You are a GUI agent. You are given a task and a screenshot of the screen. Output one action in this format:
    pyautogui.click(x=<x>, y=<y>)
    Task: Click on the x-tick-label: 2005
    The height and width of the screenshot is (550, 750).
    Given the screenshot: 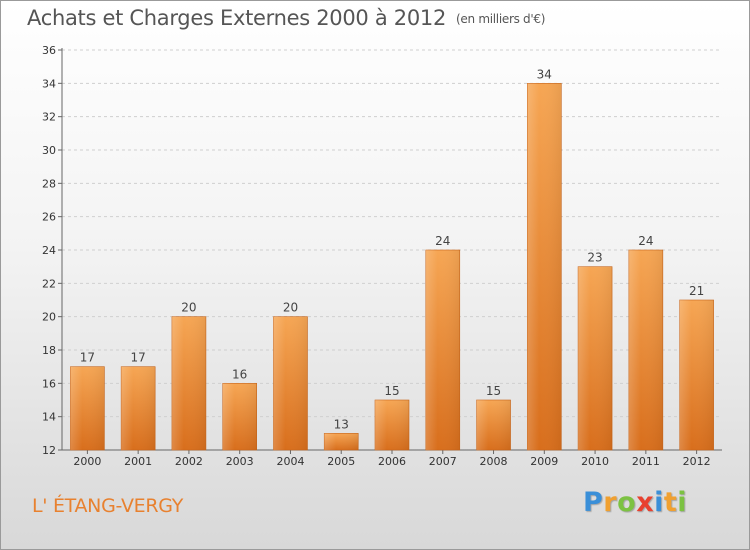 What is the action you would take?
    pyautogui.click(x=341, y=461)
    